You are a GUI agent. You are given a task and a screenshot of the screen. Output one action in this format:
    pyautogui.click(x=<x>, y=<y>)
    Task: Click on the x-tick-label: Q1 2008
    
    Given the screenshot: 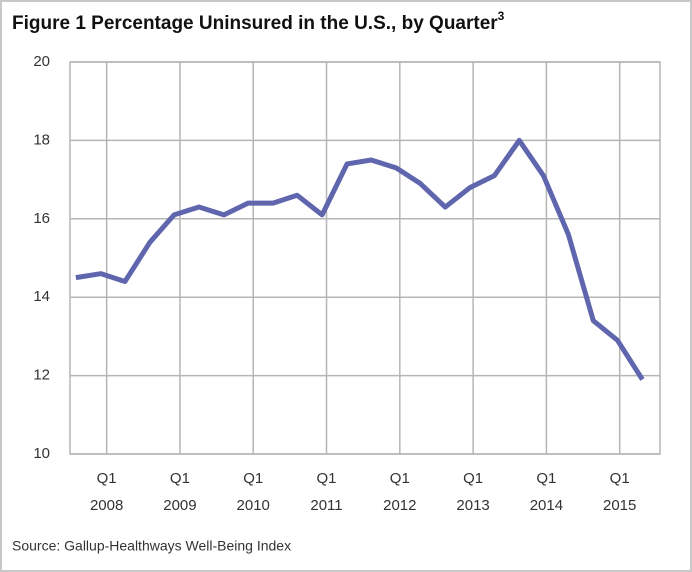 What is the action you would take?
    pyautogui.click(x=106, y=492)
    